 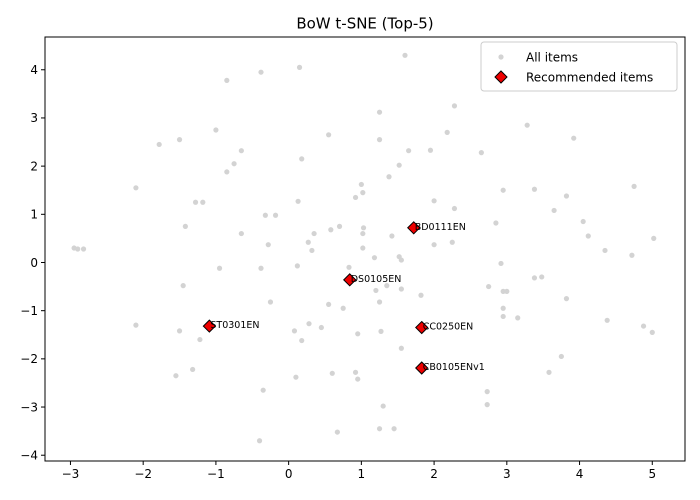 I want to click on point-label: ST0301EN, so click(x=234, y=325).